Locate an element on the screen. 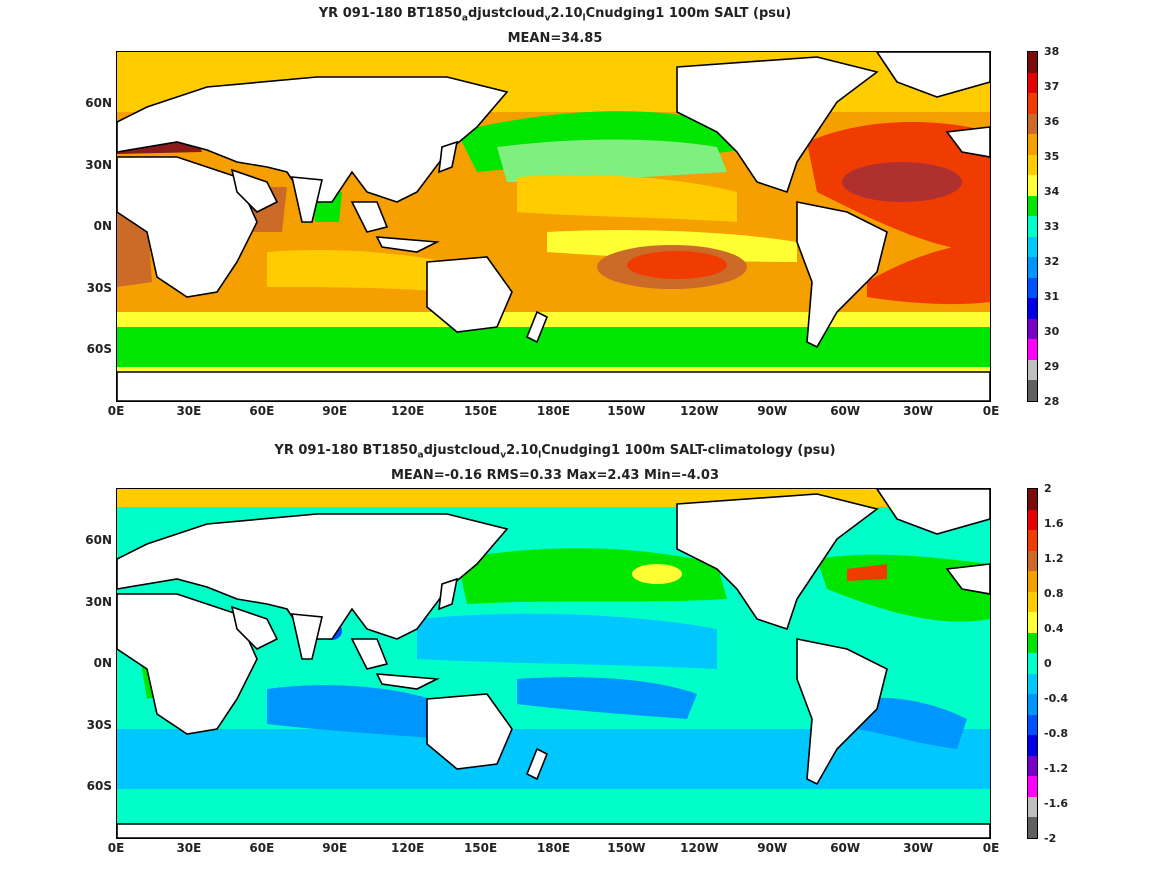 Image resolution: width=1167 pixels, height=875 pixels. eurasia is located at coordinates (313, 576).